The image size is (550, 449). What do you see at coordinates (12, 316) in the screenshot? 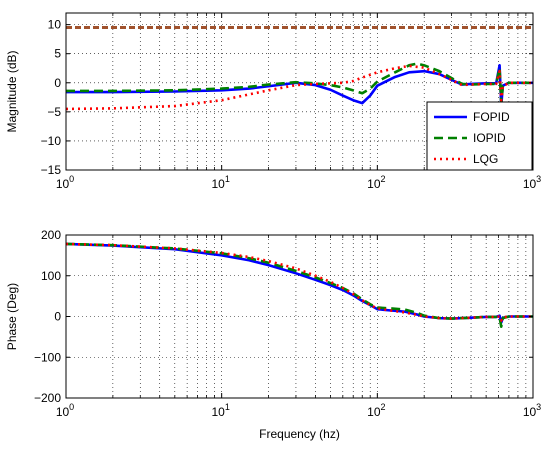
I see `y-axis-label: Phase (Deg)` at bounding box center [12, 316].